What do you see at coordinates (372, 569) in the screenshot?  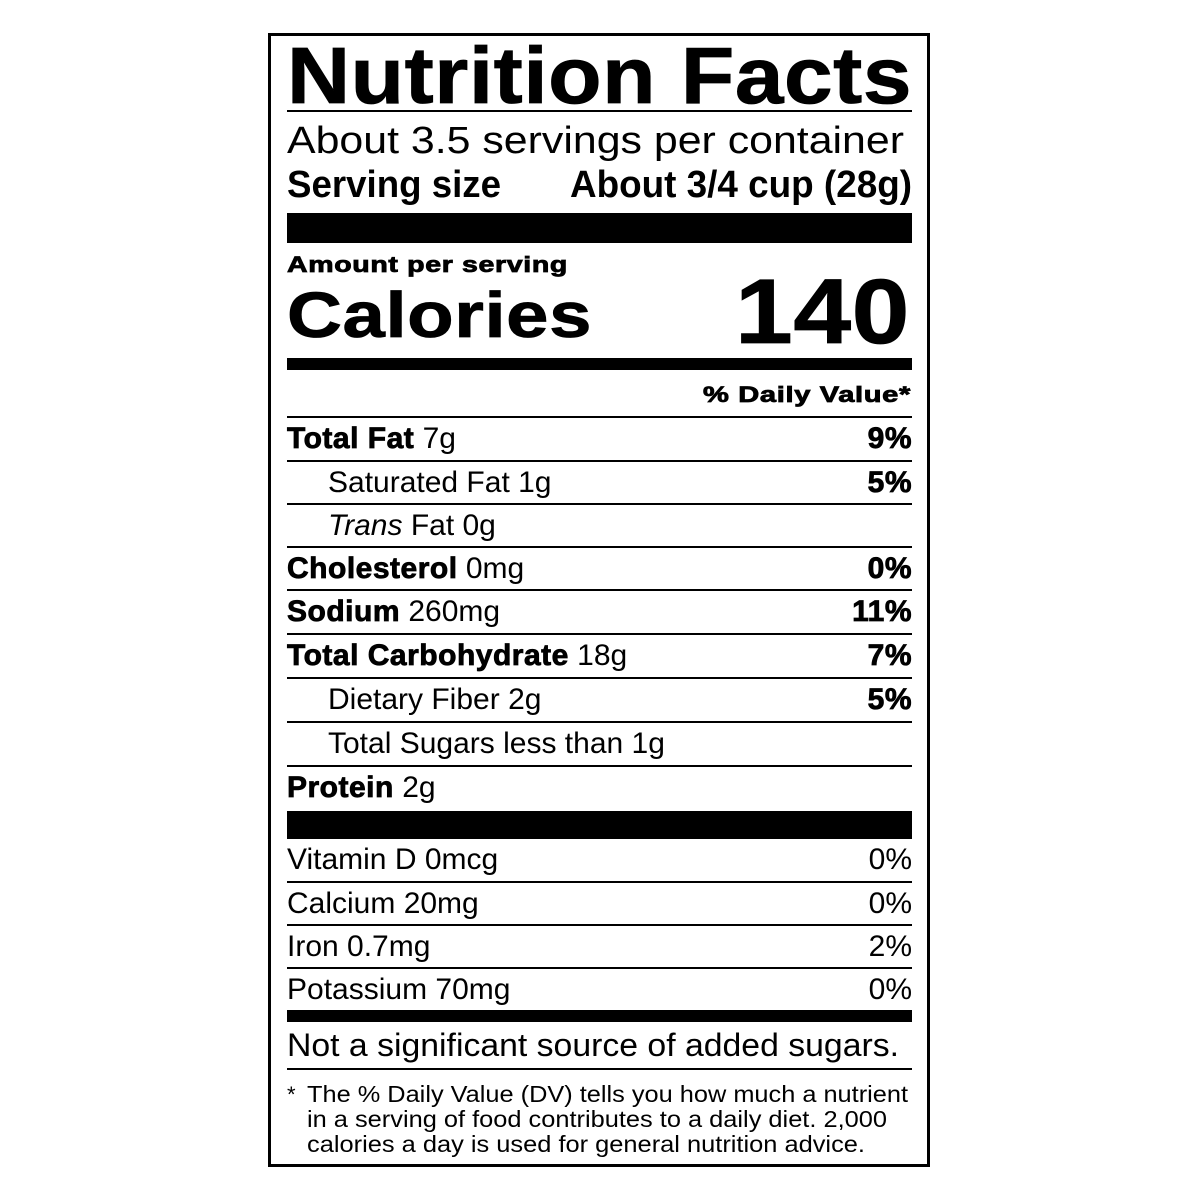 I see `nutrient-name: Cholesterol` at bounding box center [372, 569].